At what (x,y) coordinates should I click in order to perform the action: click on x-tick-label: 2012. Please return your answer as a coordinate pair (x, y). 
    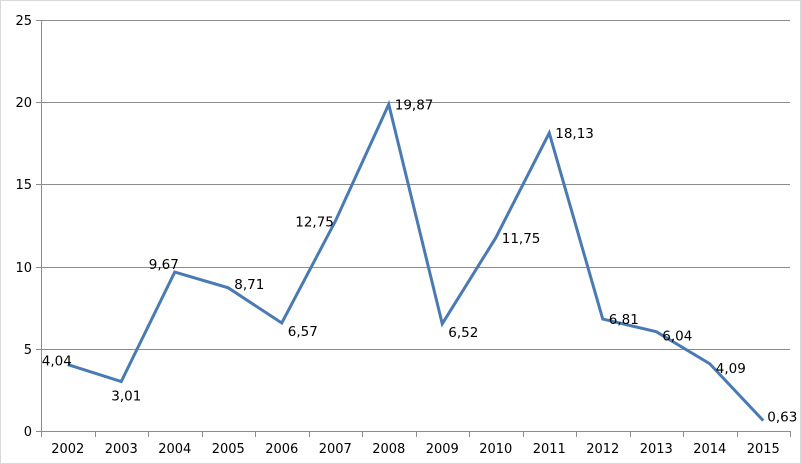
    Looking at the image, I should click on (602, 449).